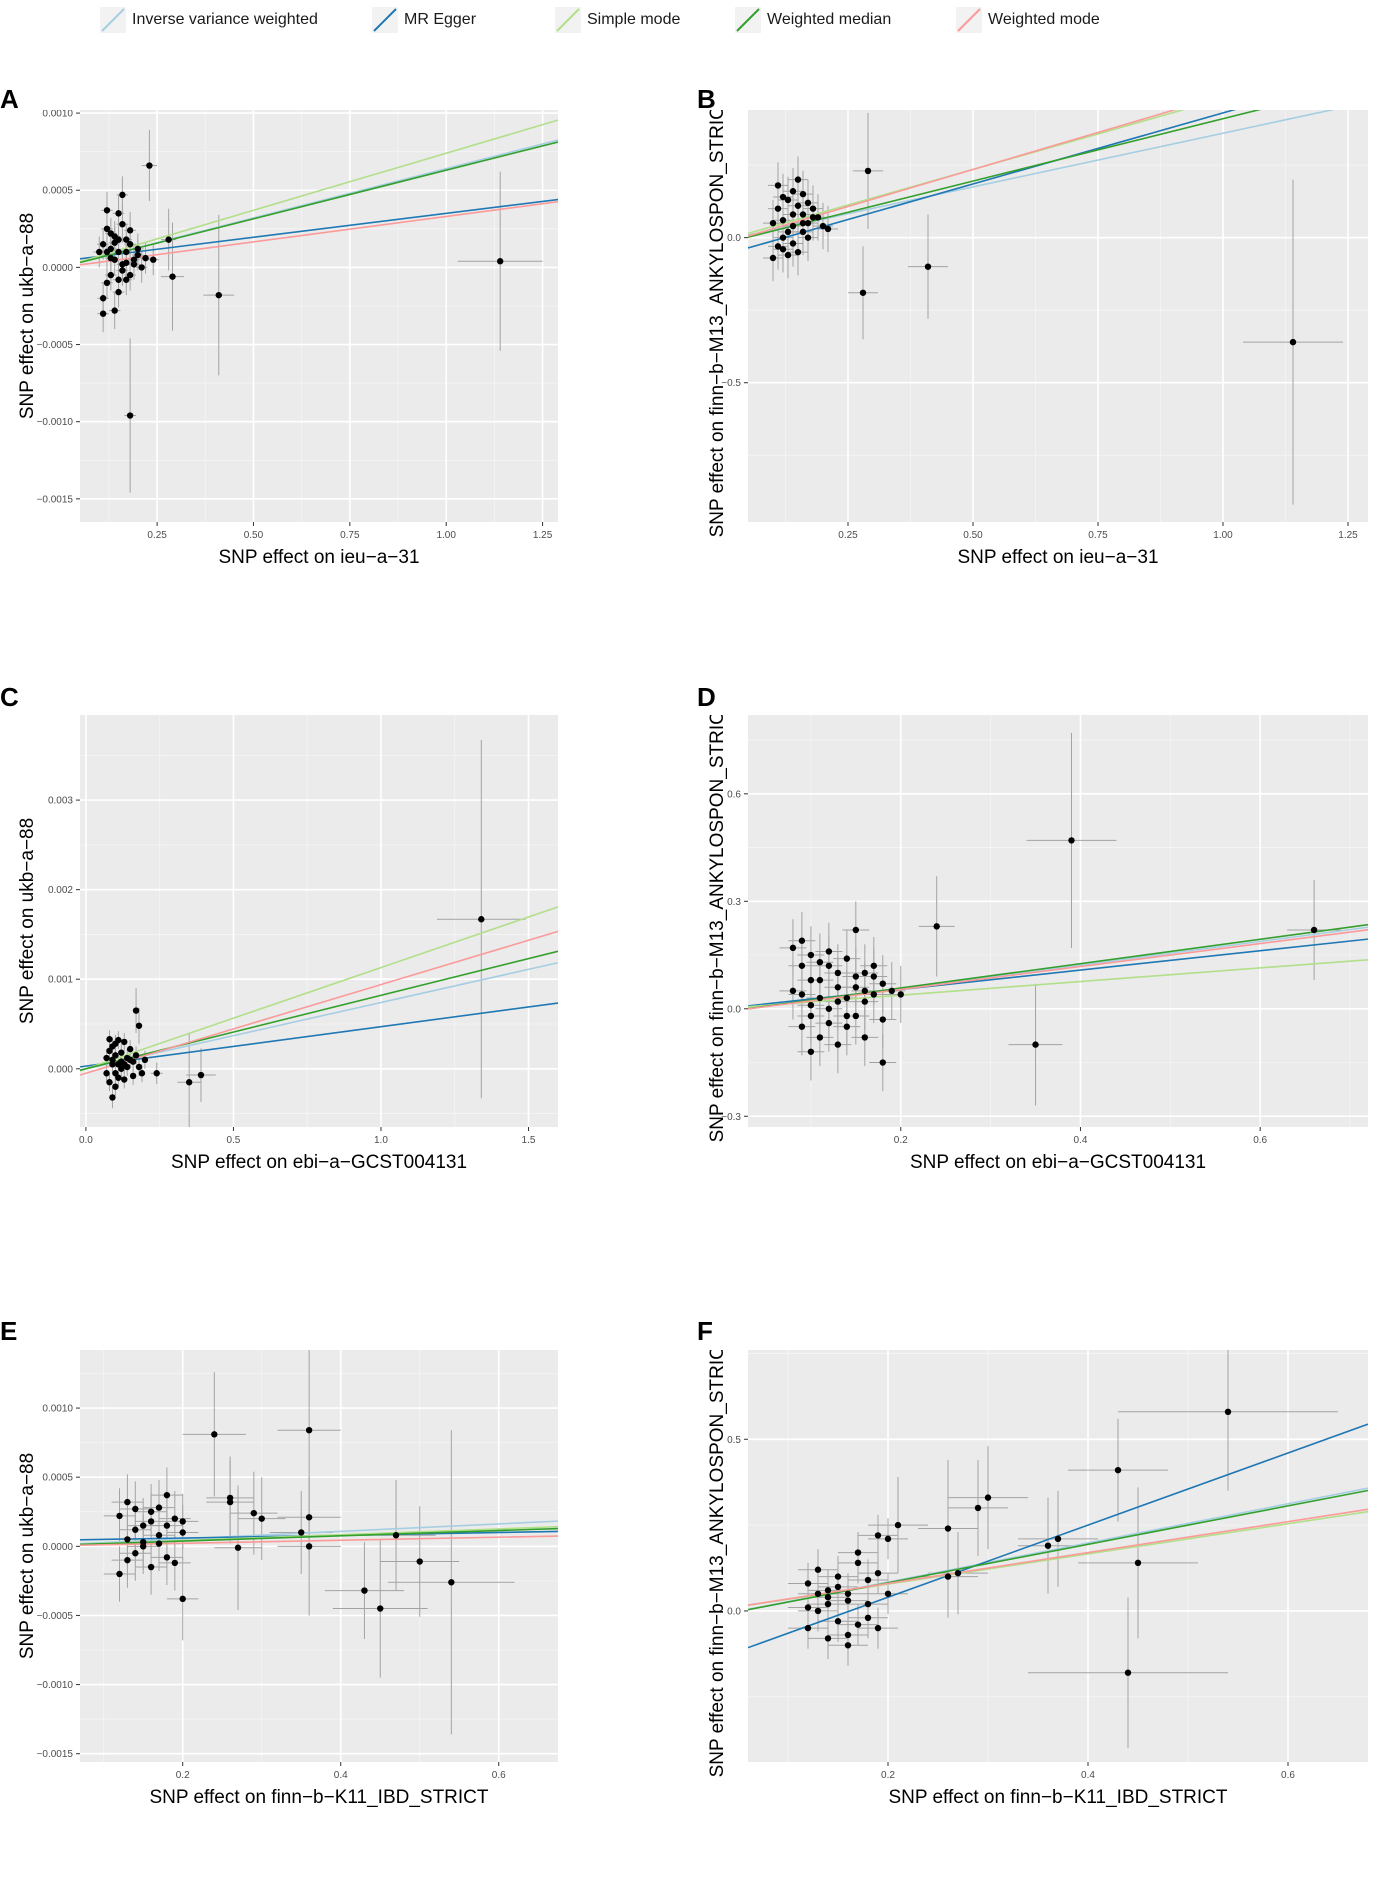  Describe the element at coordinates (1098, 535) in the screenshot. I see `x-tick-label: 0.75` at that location.